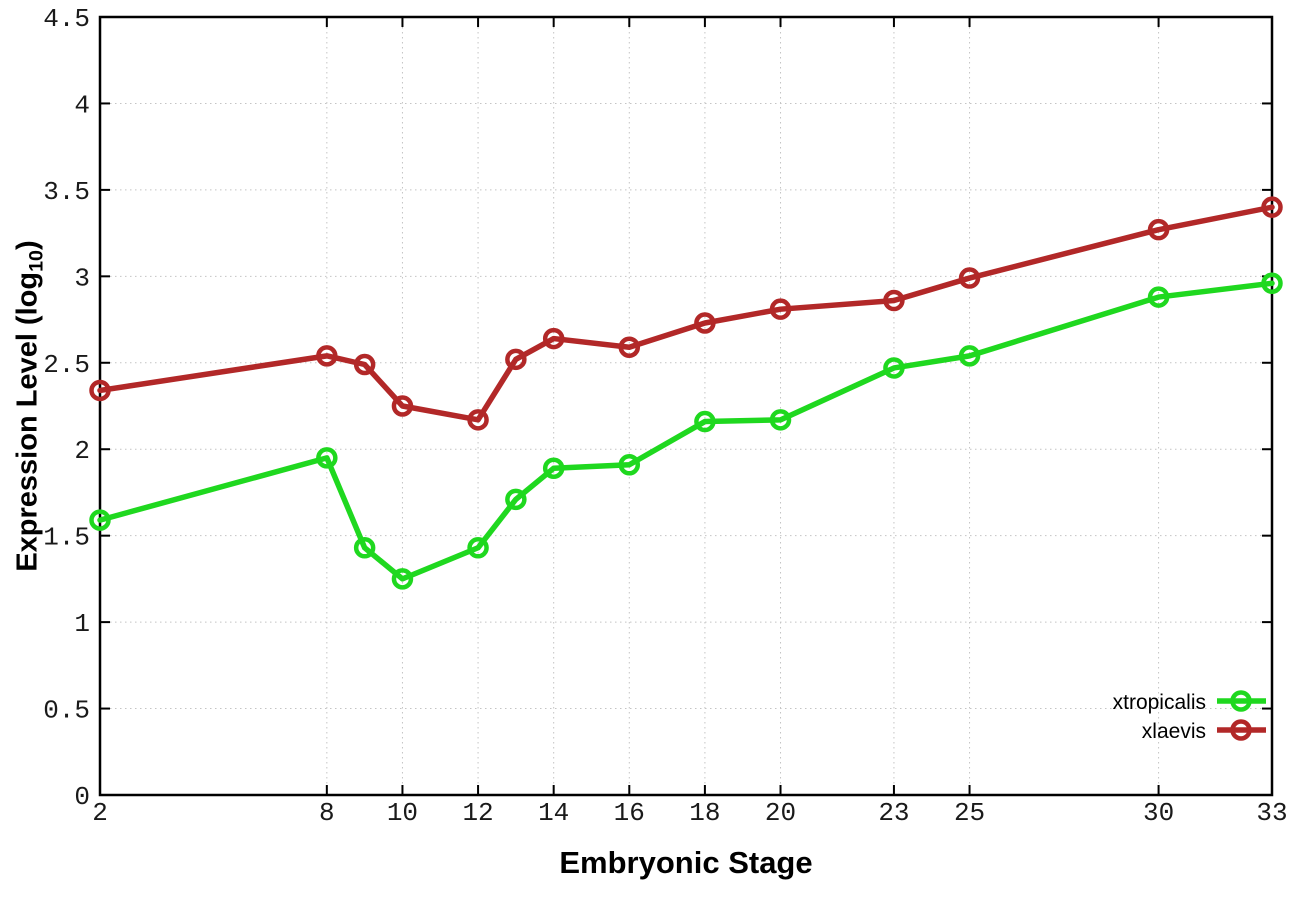 This screenshot has height=907, width=1296. What do you see at coordinates (100, 813) in the screenshot?
I see `x-tick-label: 2` at bounding box center [100, 813].